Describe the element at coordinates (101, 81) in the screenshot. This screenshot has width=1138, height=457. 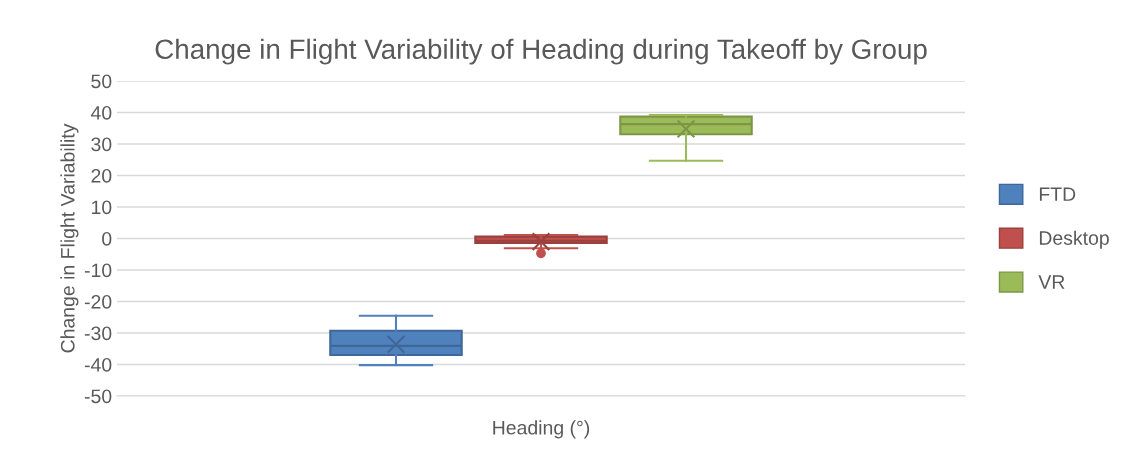
I see `y-tick-label: 50` at that location.